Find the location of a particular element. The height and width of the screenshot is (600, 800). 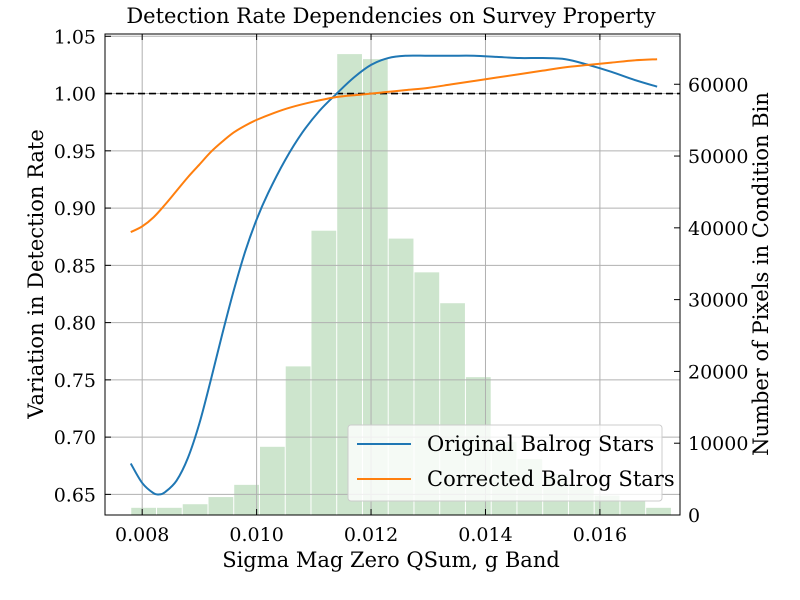

y-tick-label-left: 0.85 is located at coordinates (75, 266).